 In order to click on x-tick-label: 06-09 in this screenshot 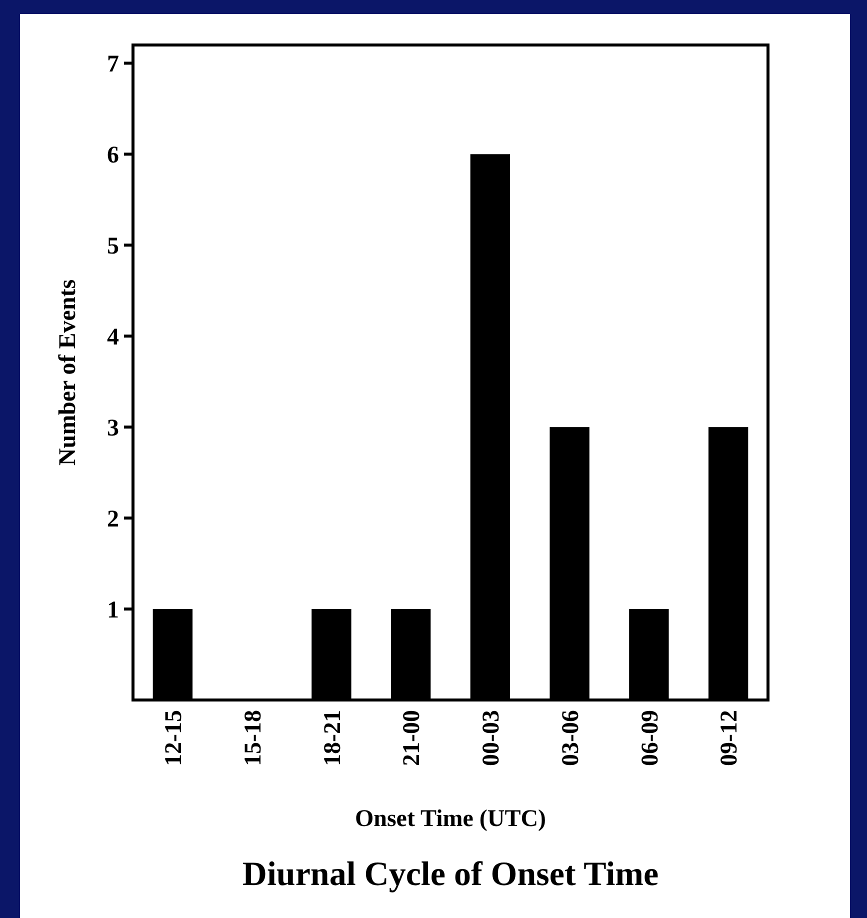, I will do `click(650, 738)`.